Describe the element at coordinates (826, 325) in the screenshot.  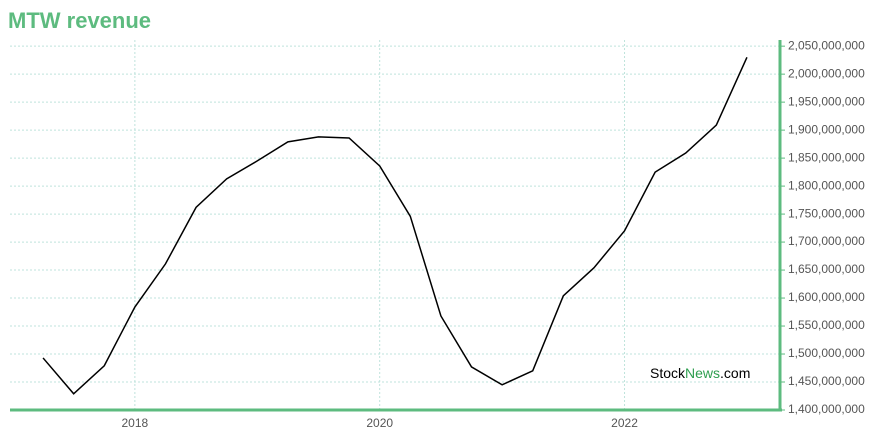
I see `y-tick-label: 1,550,000,000` at that location.